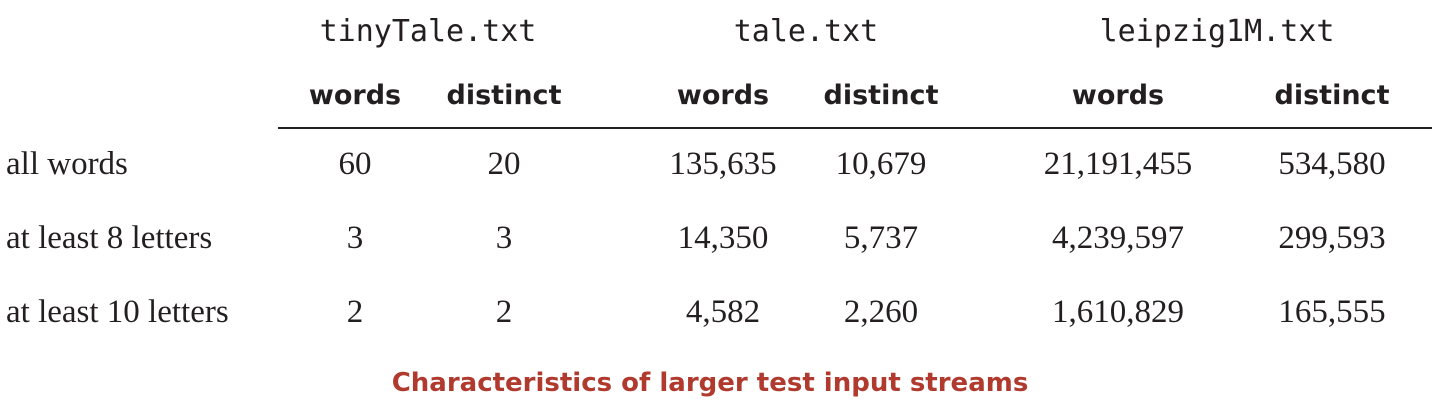 The width and height of the screenshot is (1449, 415). What do you see at coordinates (1118, 238) in the screenshot?
I see `table-cell: 4,239,597` at bounding box center [1118, 238].